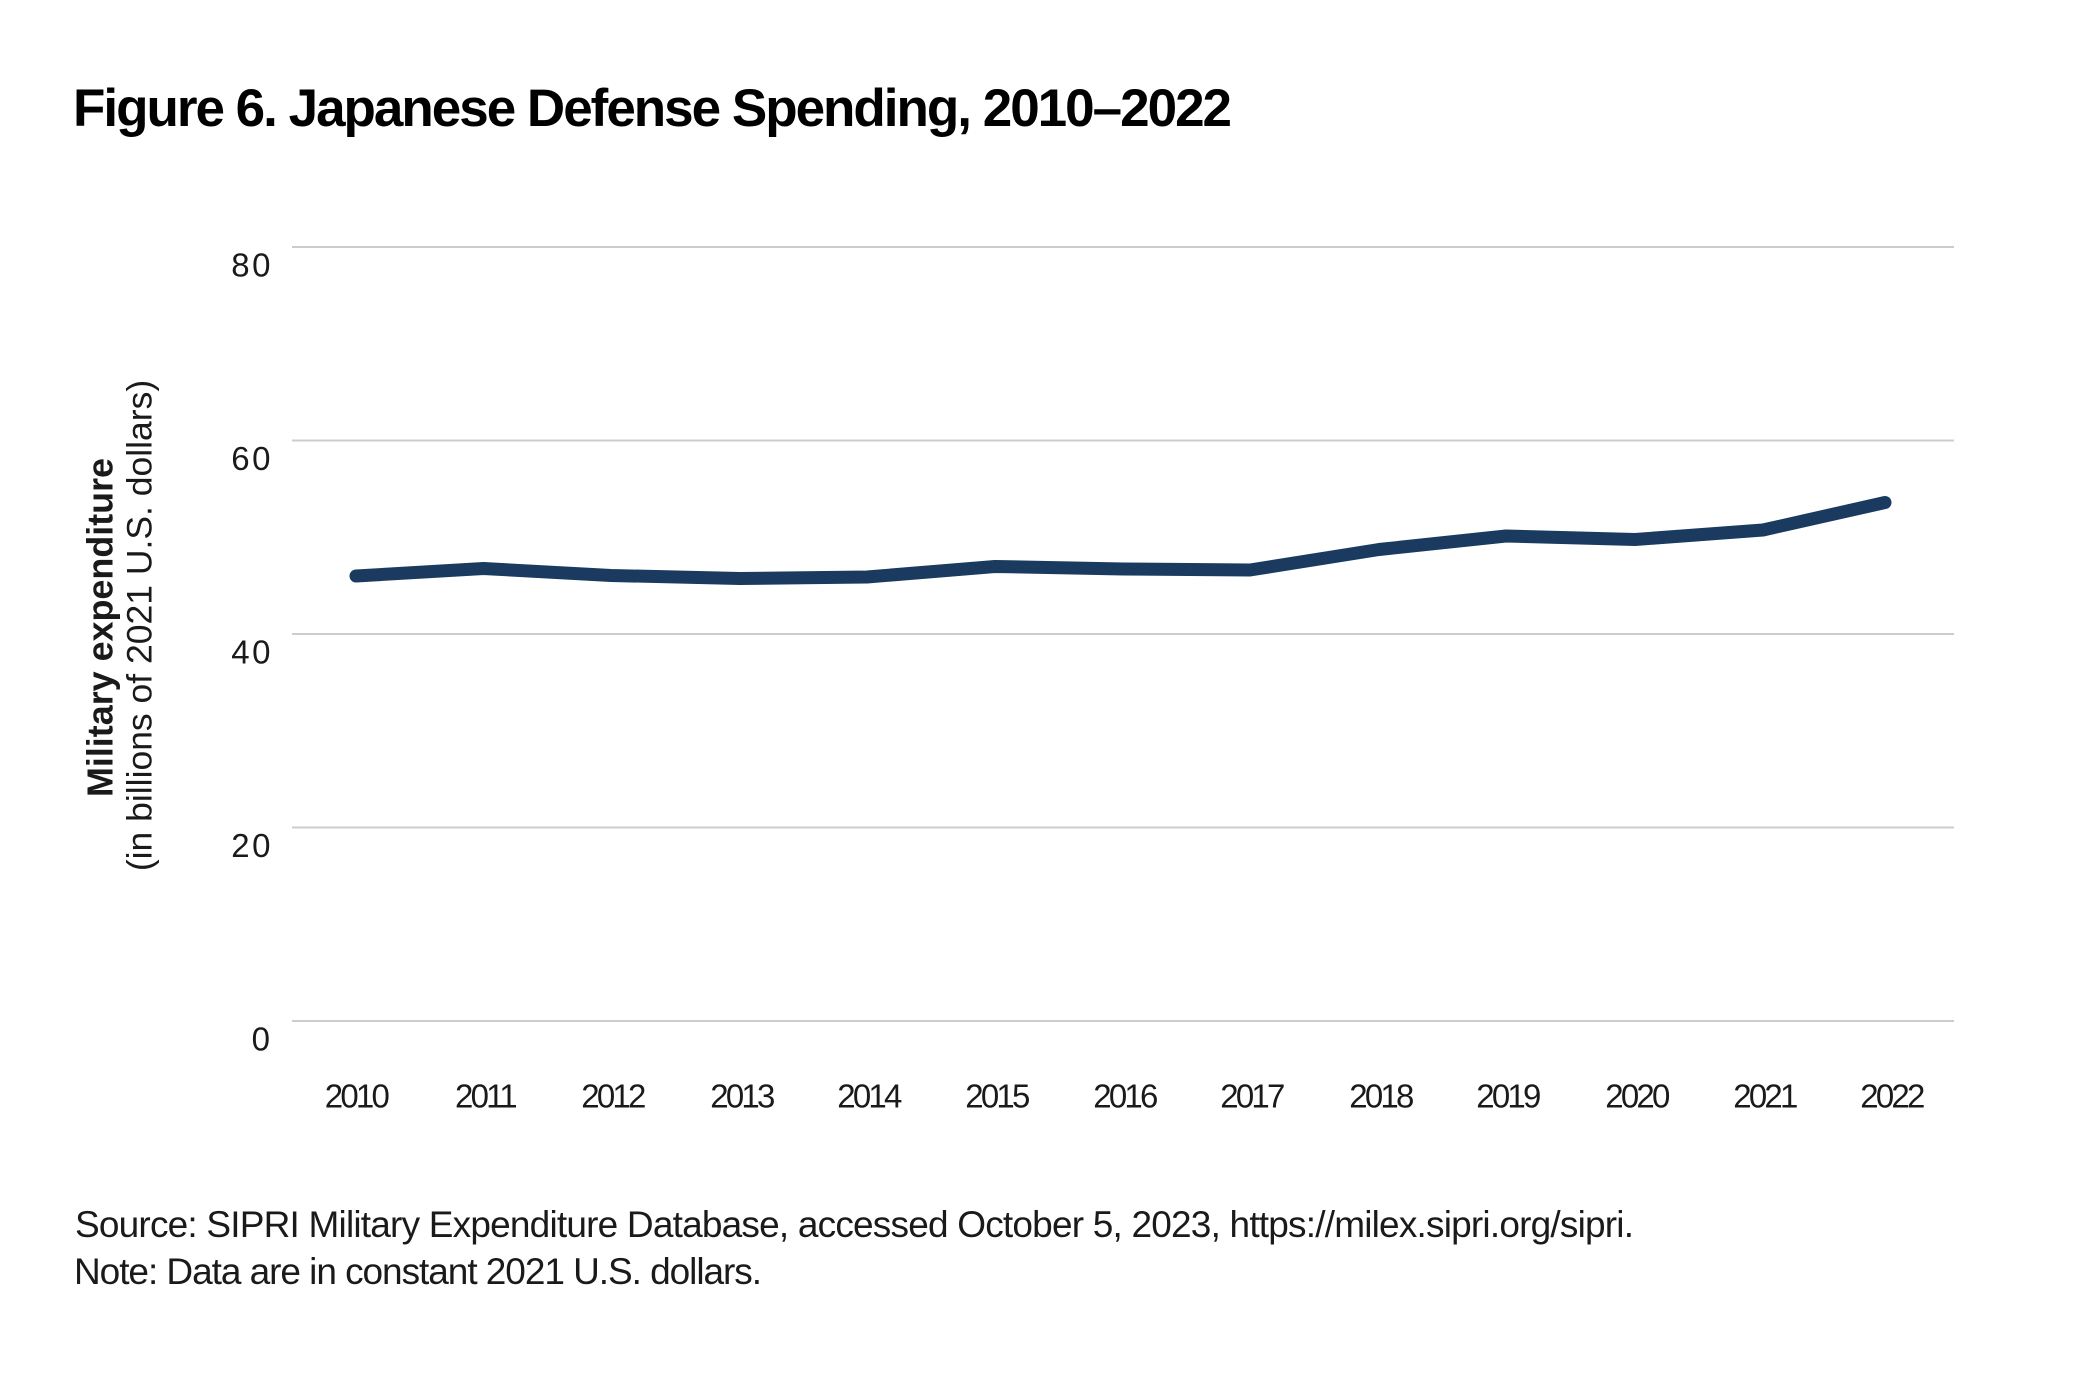 This screenshot has height=1384, width=2084. What do you see at coordinates (869, 1096) in the screenshot?
I see `svg-text: 2014` at bounding box center [869, 1096].